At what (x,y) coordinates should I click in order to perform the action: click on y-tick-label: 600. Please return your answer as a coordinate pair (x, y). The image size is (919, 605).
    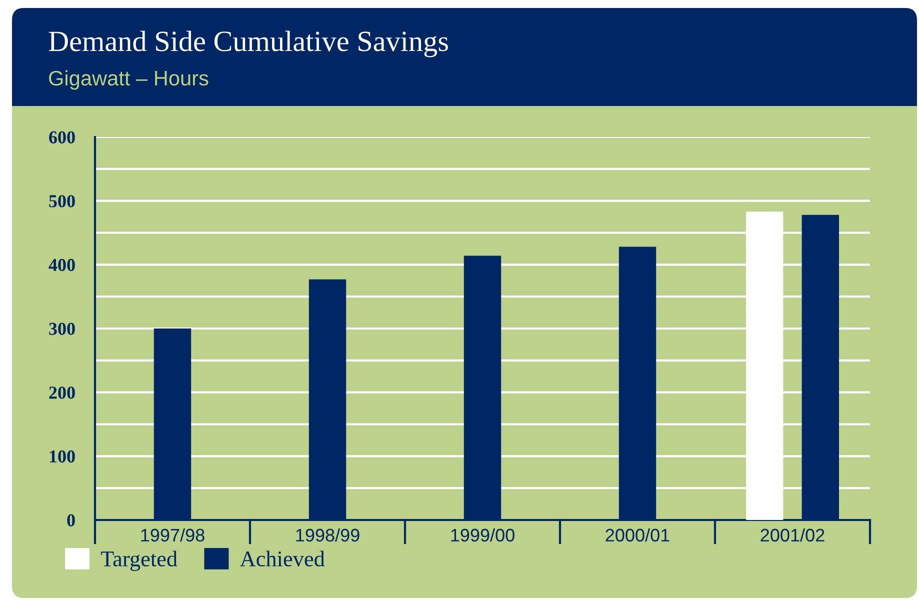
    Looking at the image, I should click on (62, 137).